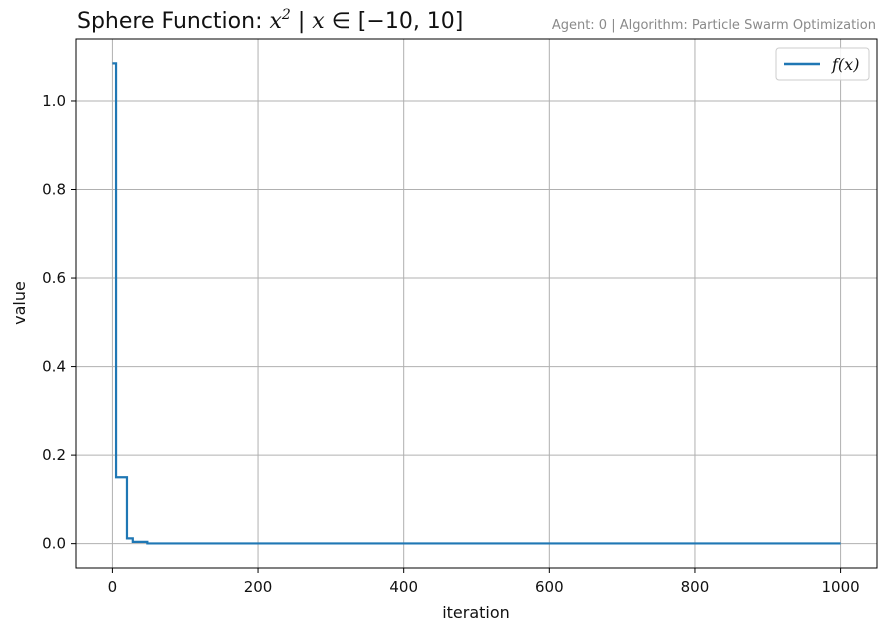 This screenshot has height=623, width=878. What do you see at coordinates (845, 64) in the screenshot?
I see `legend-label: f(x)` at bounding box center [845, 64].